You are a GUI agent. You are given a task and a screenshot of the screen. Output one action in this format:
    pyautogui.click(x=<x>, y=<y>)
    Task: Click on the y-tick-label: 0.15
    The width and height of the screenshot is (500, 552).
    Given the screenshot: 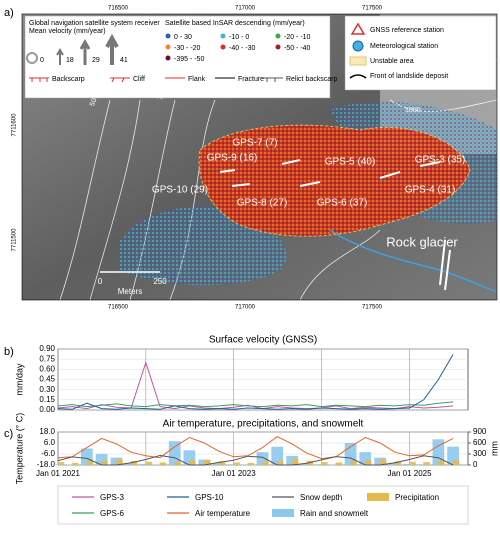 What is the action you would take?
    pyautogui.click(x=47, y=399)
    